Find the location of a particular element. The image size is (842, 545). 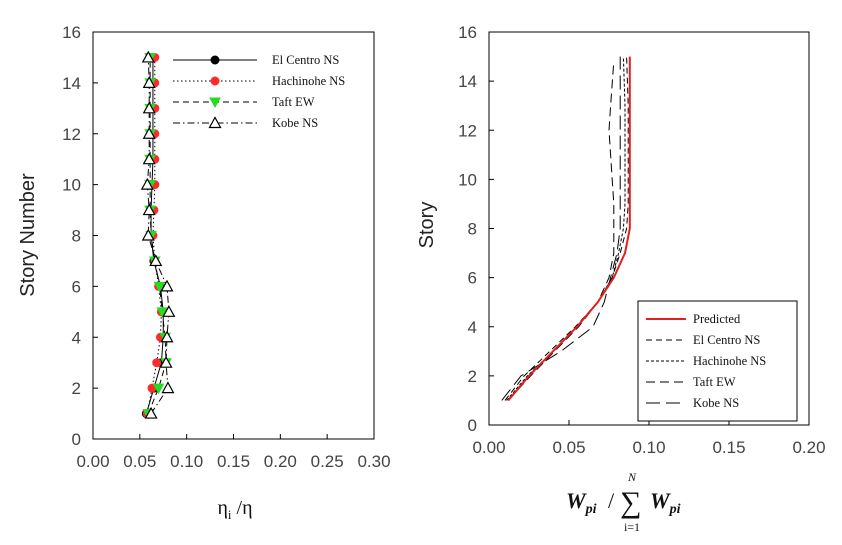

right-x-sum-top: N is located at coordinates (632, 477).